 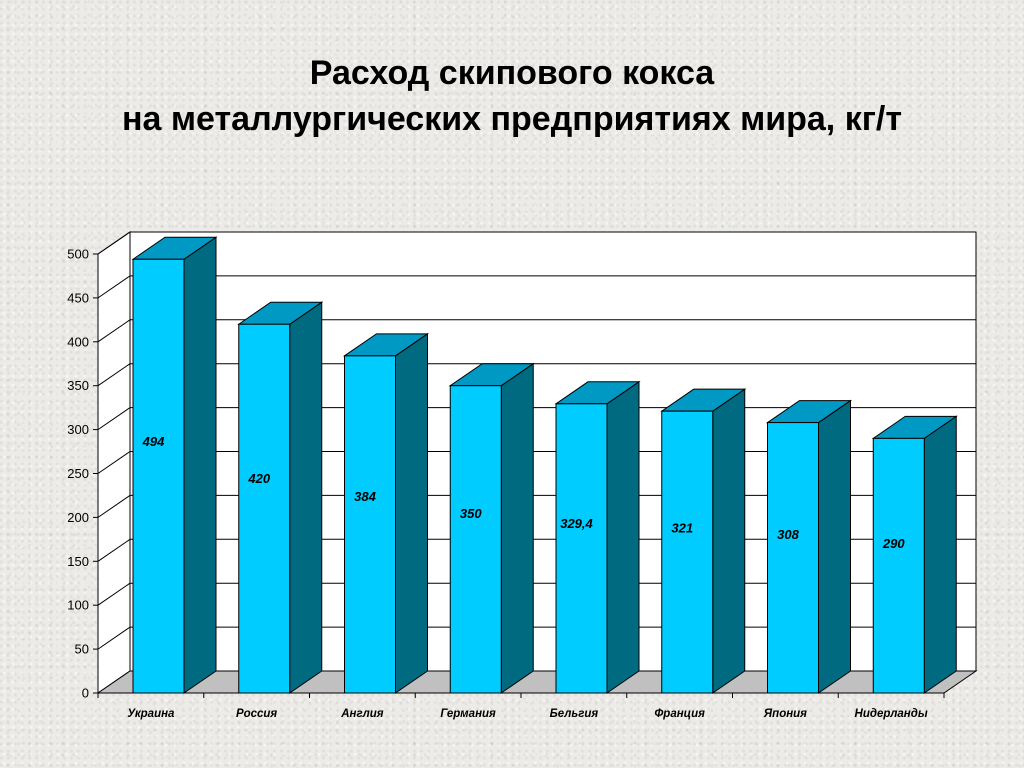 I want to click on data-label: 384, so click(x=365, y=496).